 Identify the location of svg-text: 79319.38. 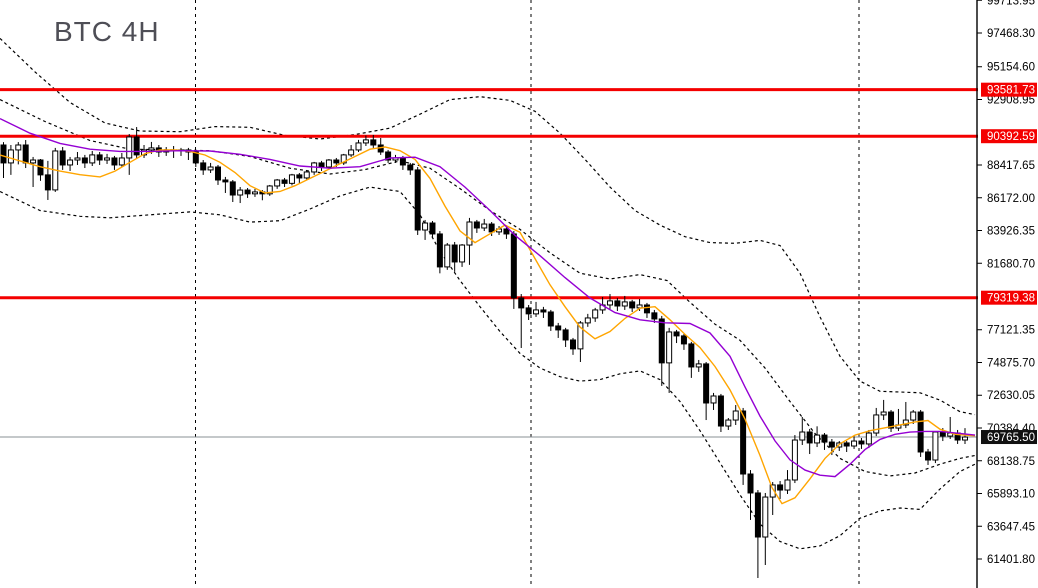
(1011, 299).